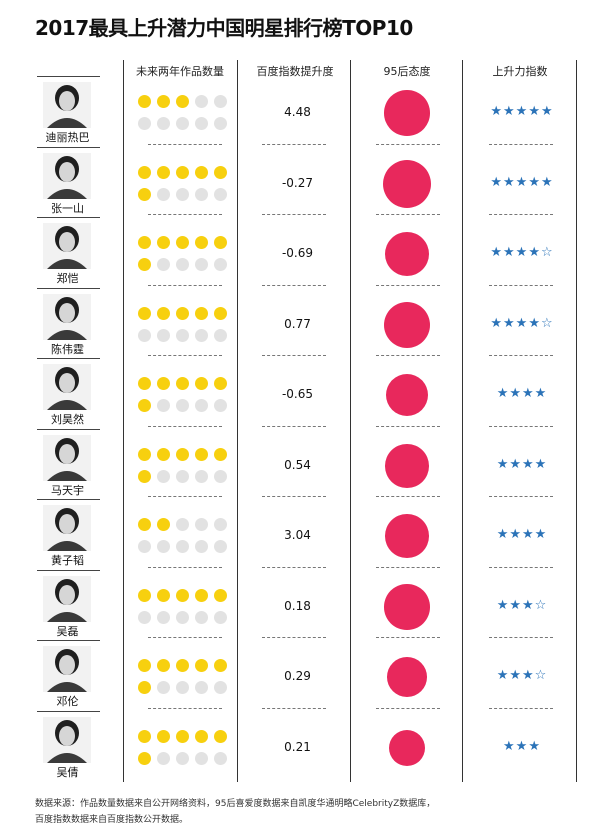 This screenshot has width=600, height=839. What do you see at coordinates (297, 606) in the screenshot?
I see `baidu-index-value: 0.18` at bounding box center [297, 606].